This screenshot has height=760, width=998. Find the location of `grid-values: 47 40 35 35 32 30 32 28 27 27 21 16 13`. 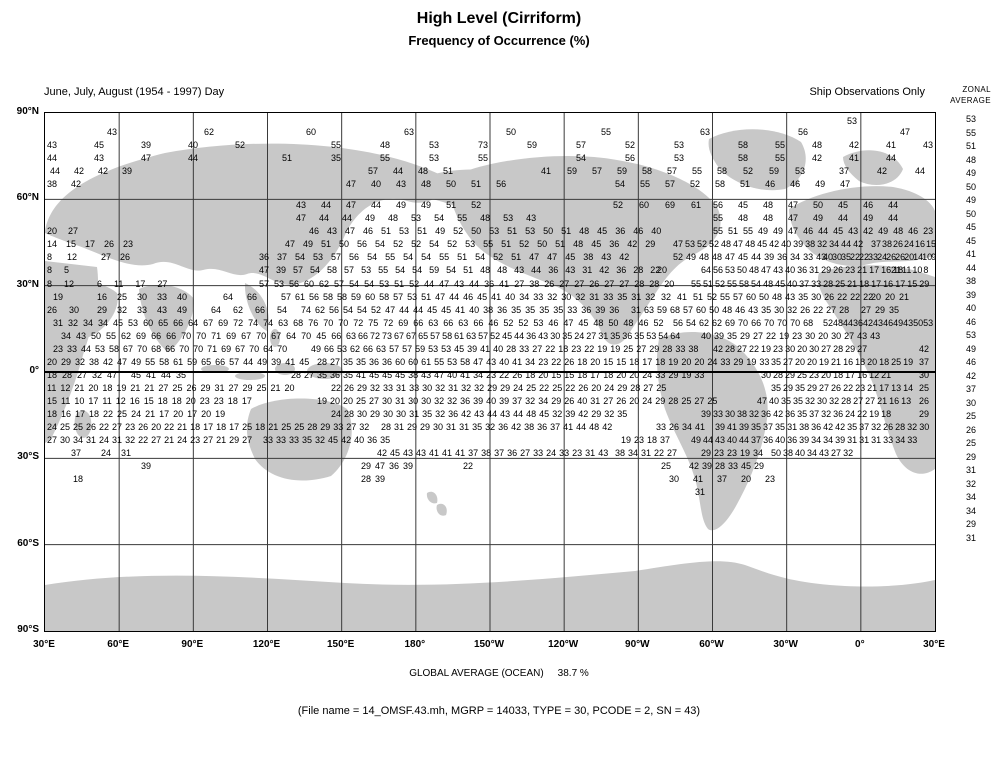

grid-values: 47 40 35 35 32 30 32 28 27 27 21 16 13 is located at coordinates (834, 401).